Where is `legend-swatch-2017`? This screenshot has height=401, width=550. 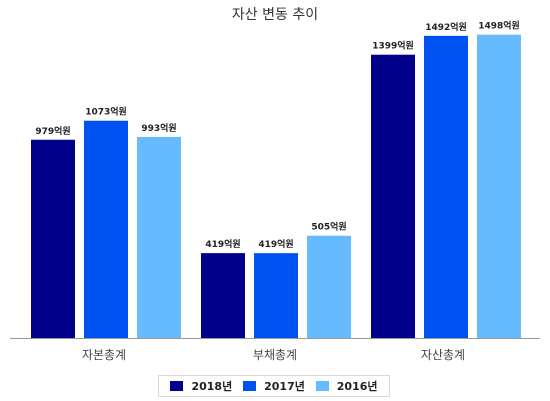 legend-swatch-2017 is located at coordinates (250, 386).